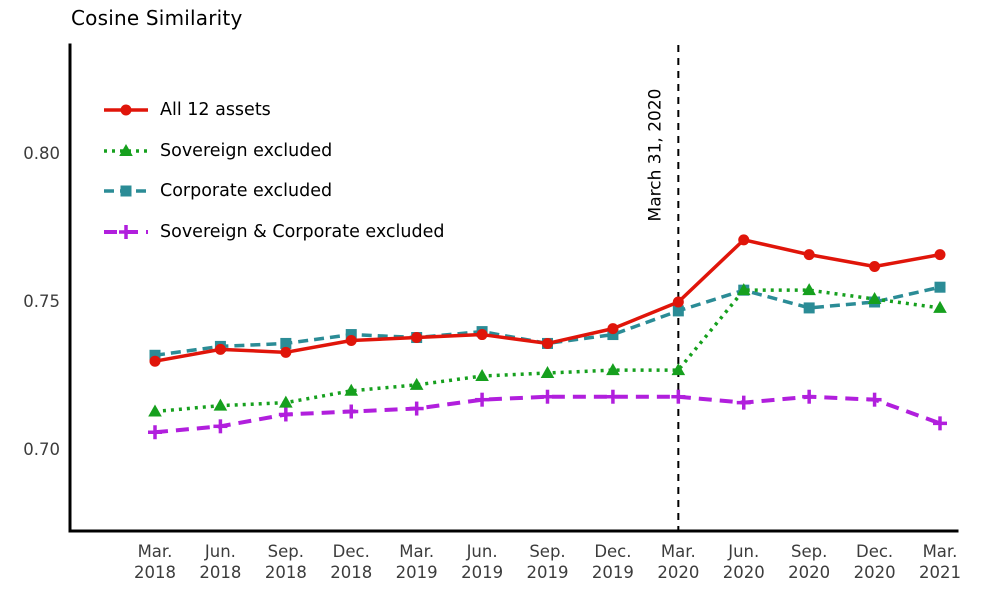  I want to click on svg-text:Mar.2020: Mar. 2020, so click(678, 562).